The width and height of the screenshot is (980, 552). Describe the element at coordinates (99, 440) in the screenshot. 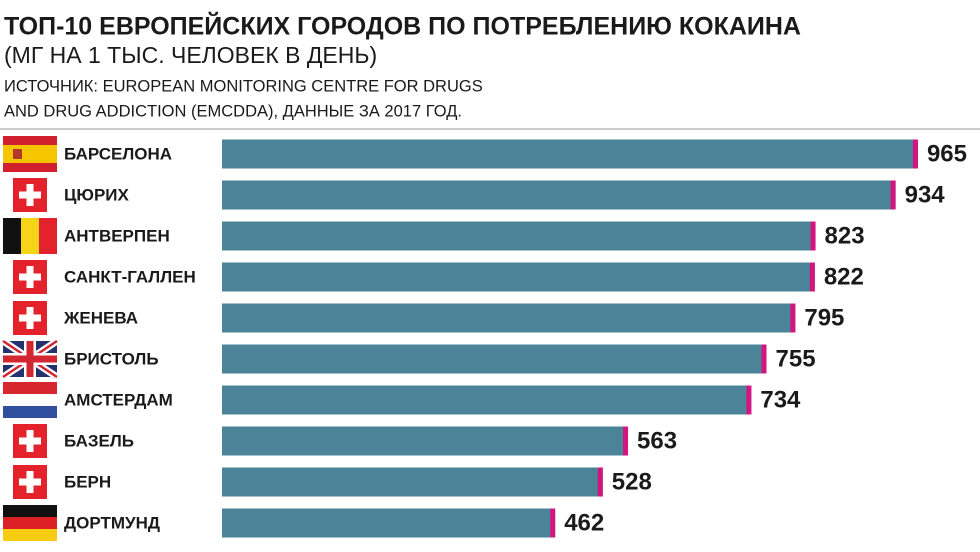

I see `category-label: БАЗЕЛЬ` at that location.